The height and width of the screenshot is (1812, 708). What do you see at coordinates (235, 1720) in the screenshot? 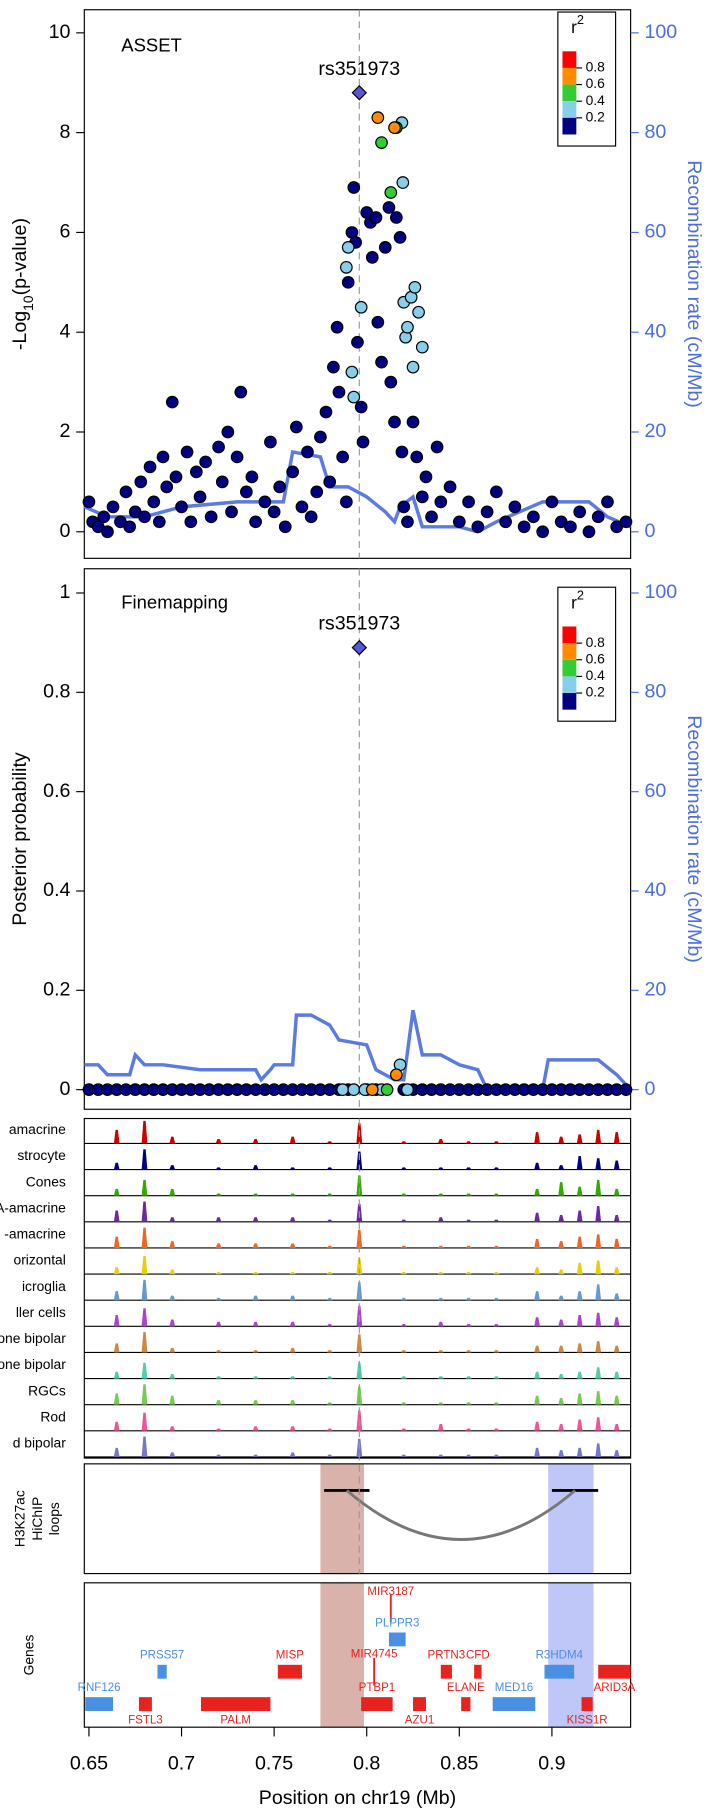
I see `gene-label: PALM` at bounding box center [235, 1720].